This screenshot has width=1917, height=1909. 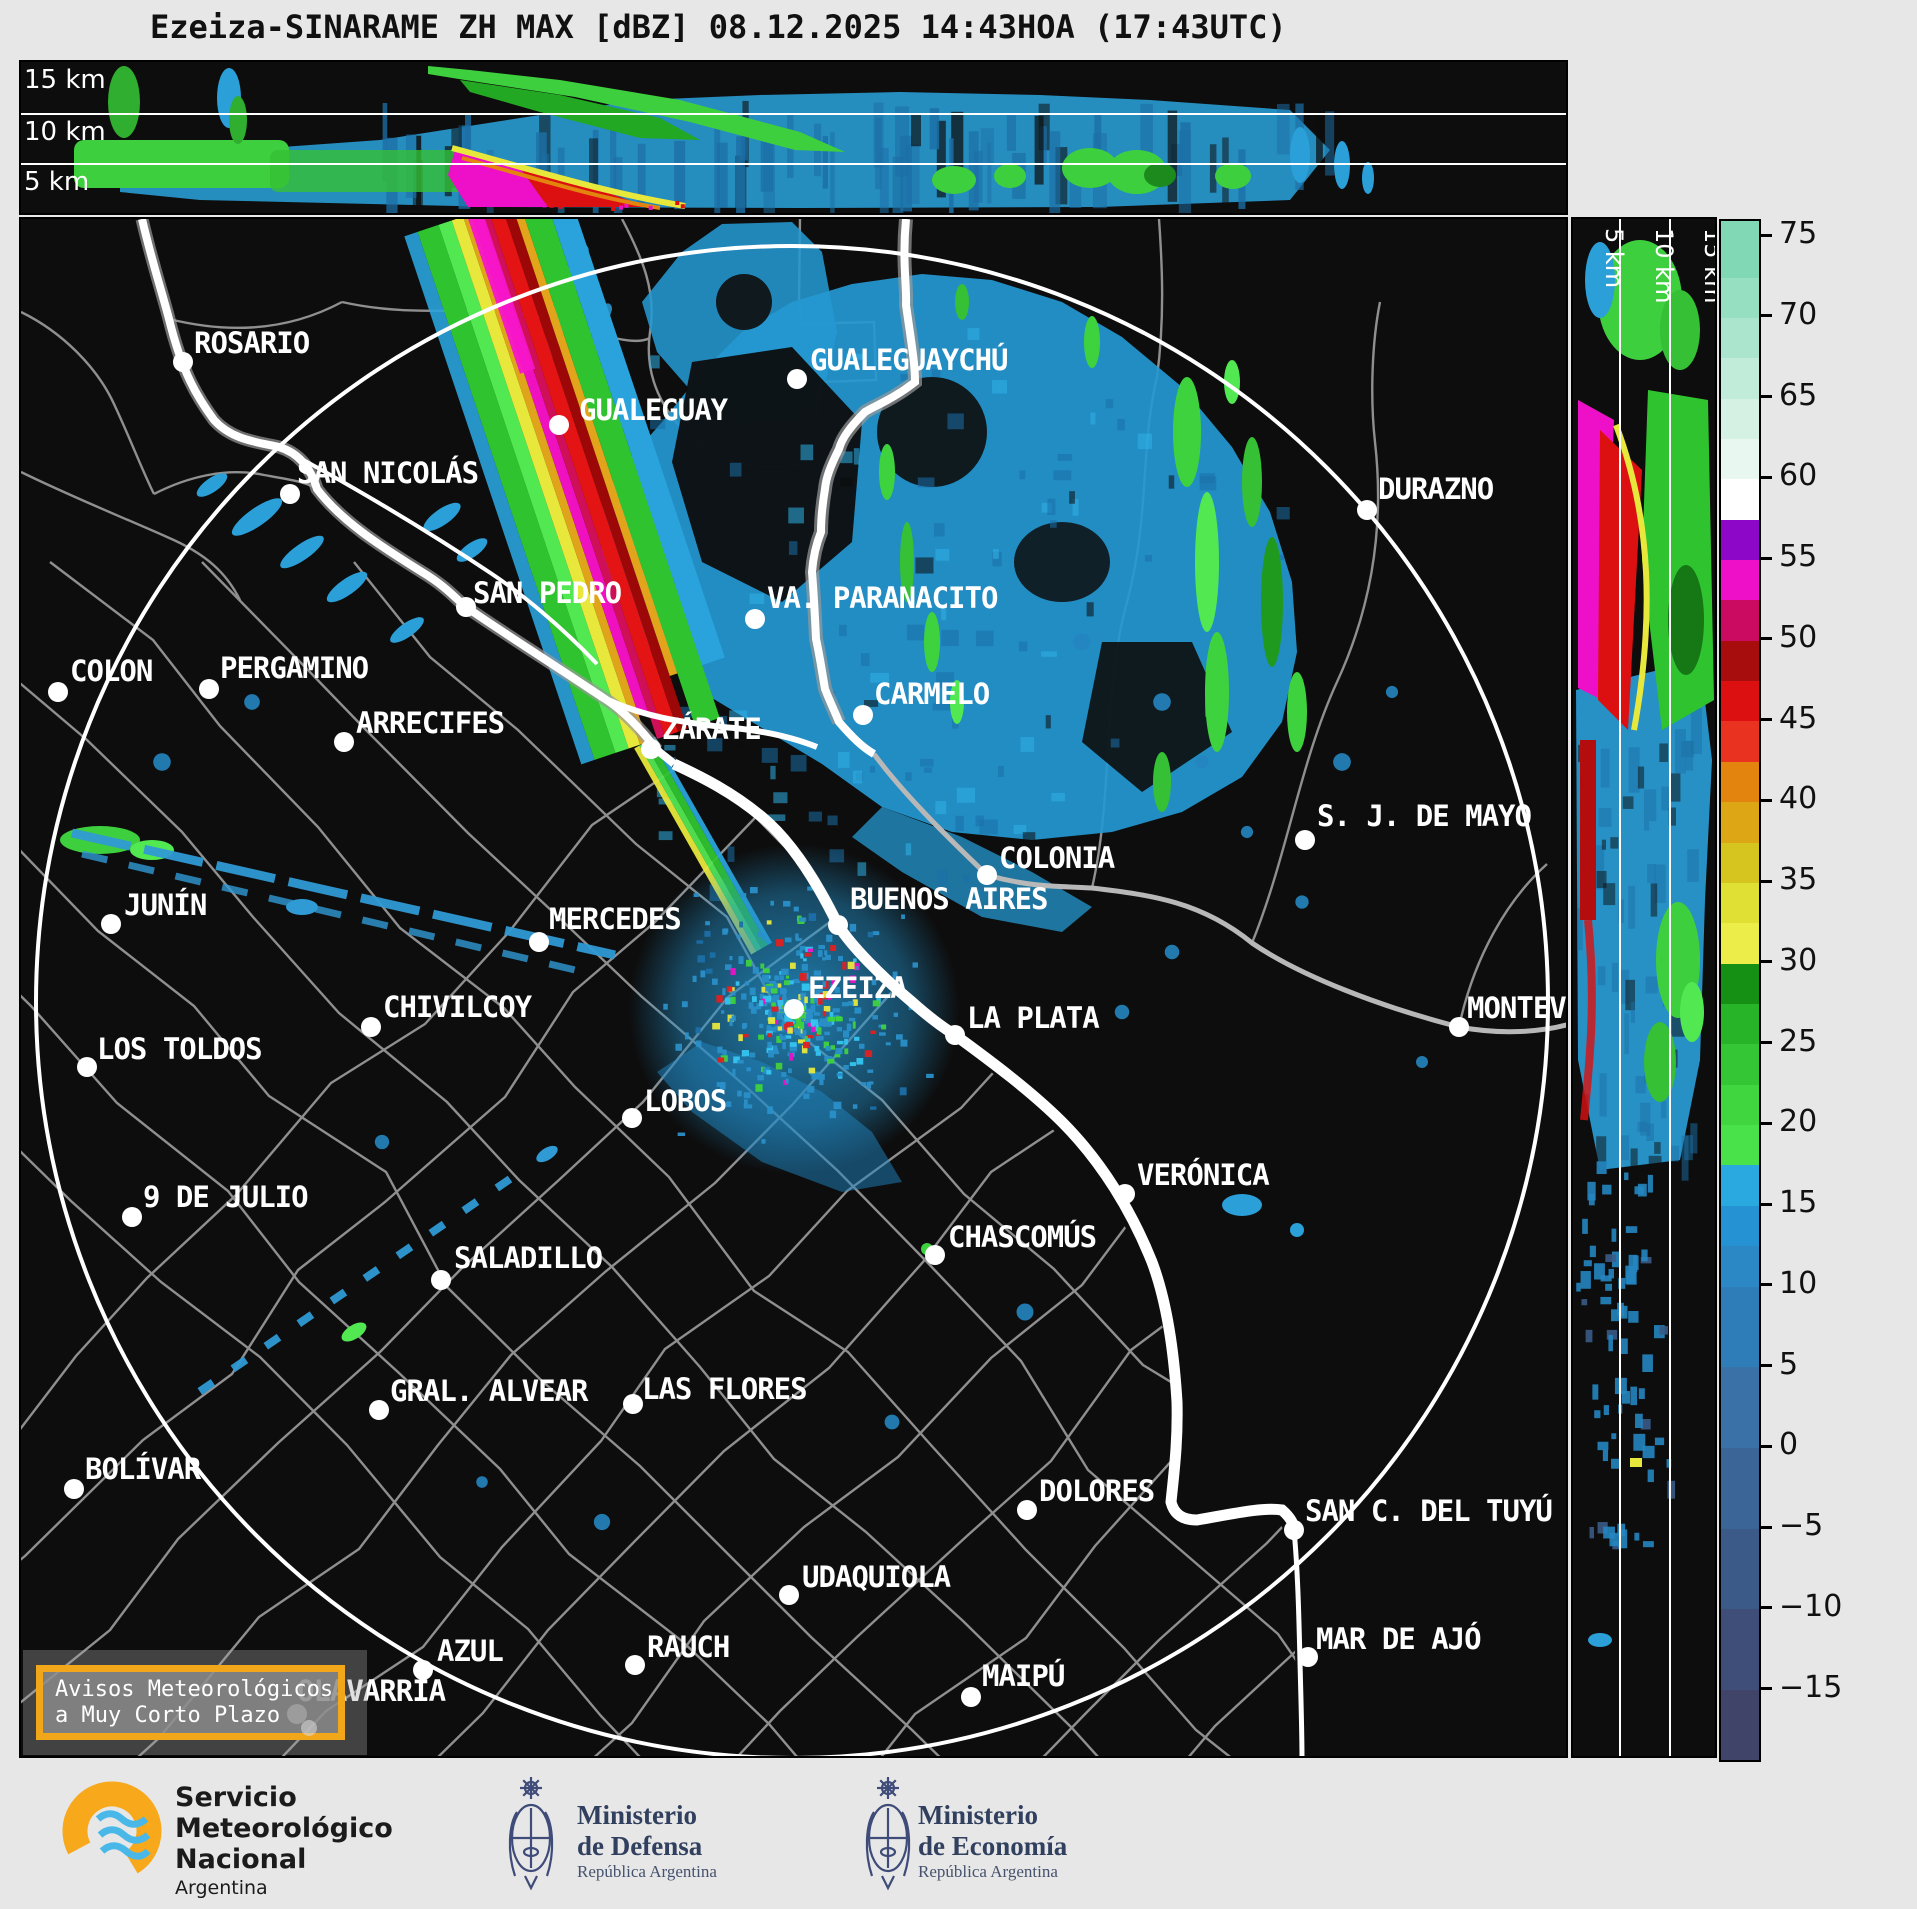 What do you see at coordinates (387, 473) in the screenshot?
I see `city-label-san-nicol-s: SAN NICOLÁS` at bounding box center [387, 473].